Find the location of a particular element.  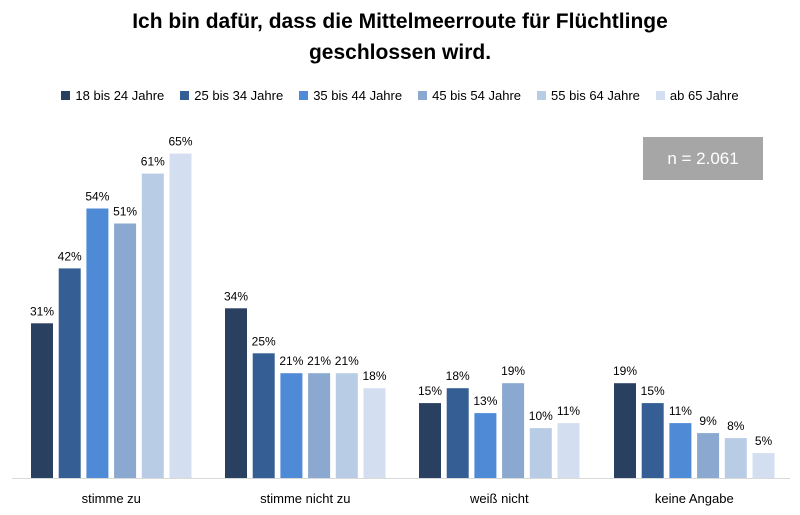

legend-item: 35 bis 44 Jahre is located at coordinates (350, 95).